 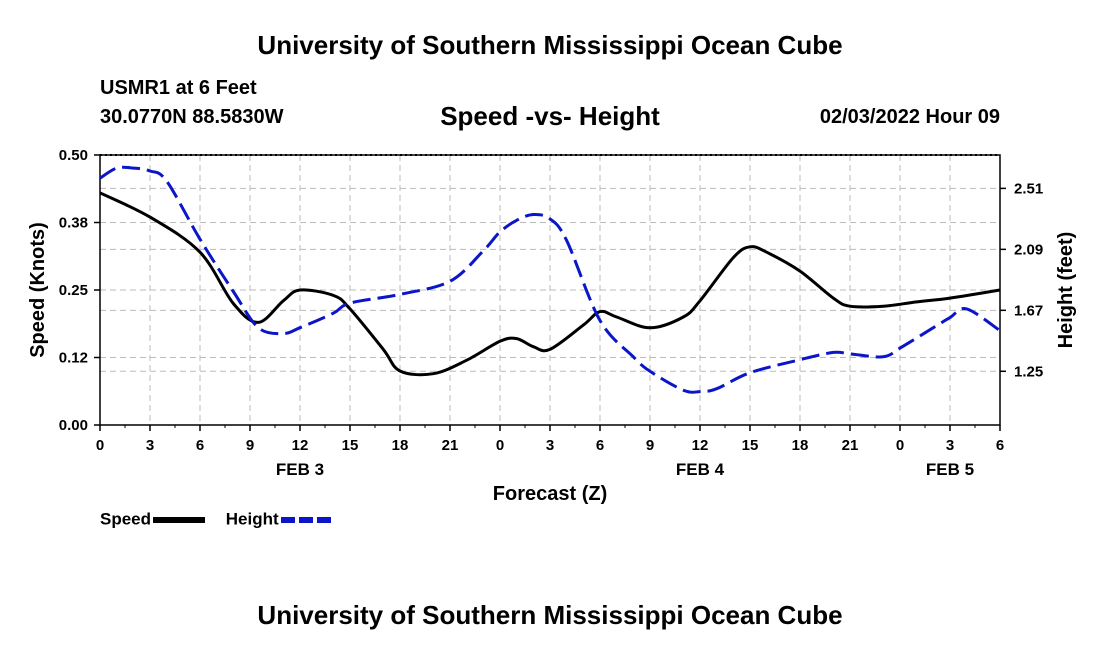 I want to click on y-right-tick-label: 2.09, so click(x=1028, y=249).